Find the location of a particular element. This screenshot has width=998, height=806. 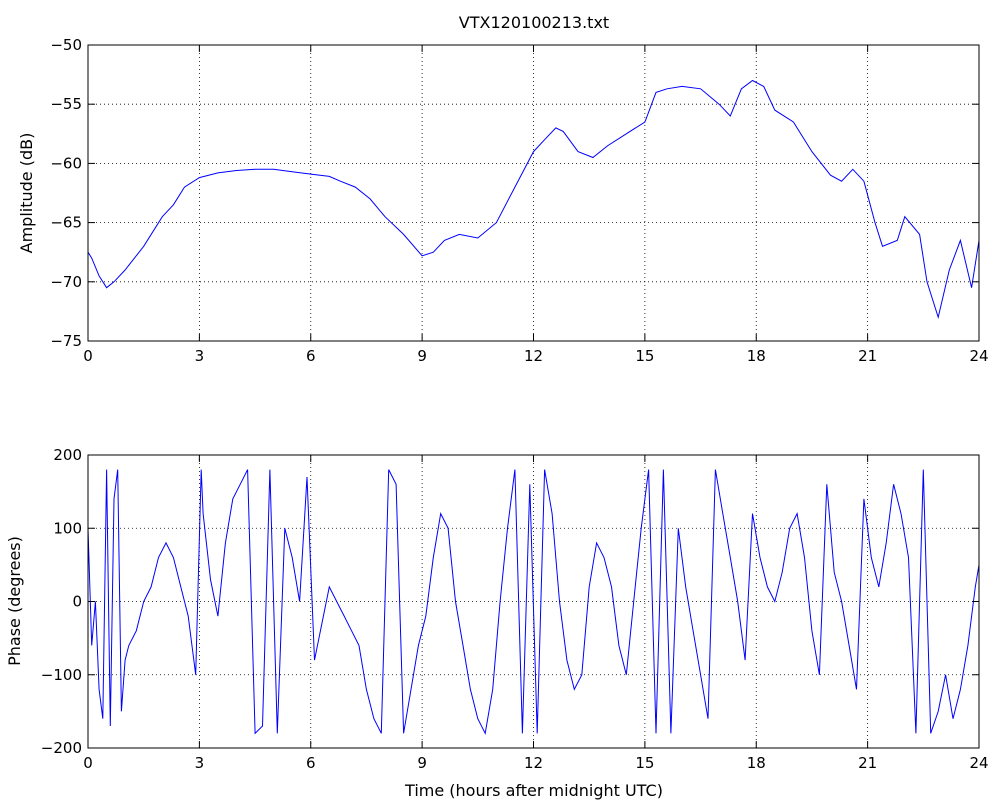

amplitude-x-tick-label: 3 is located at coordinates (200, 356).